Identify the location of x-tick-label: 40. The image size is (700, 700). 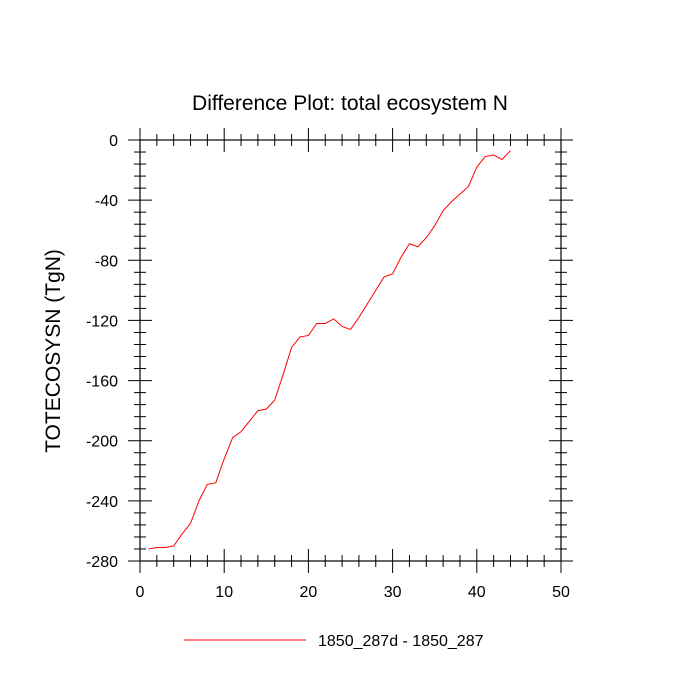
(477, 592).